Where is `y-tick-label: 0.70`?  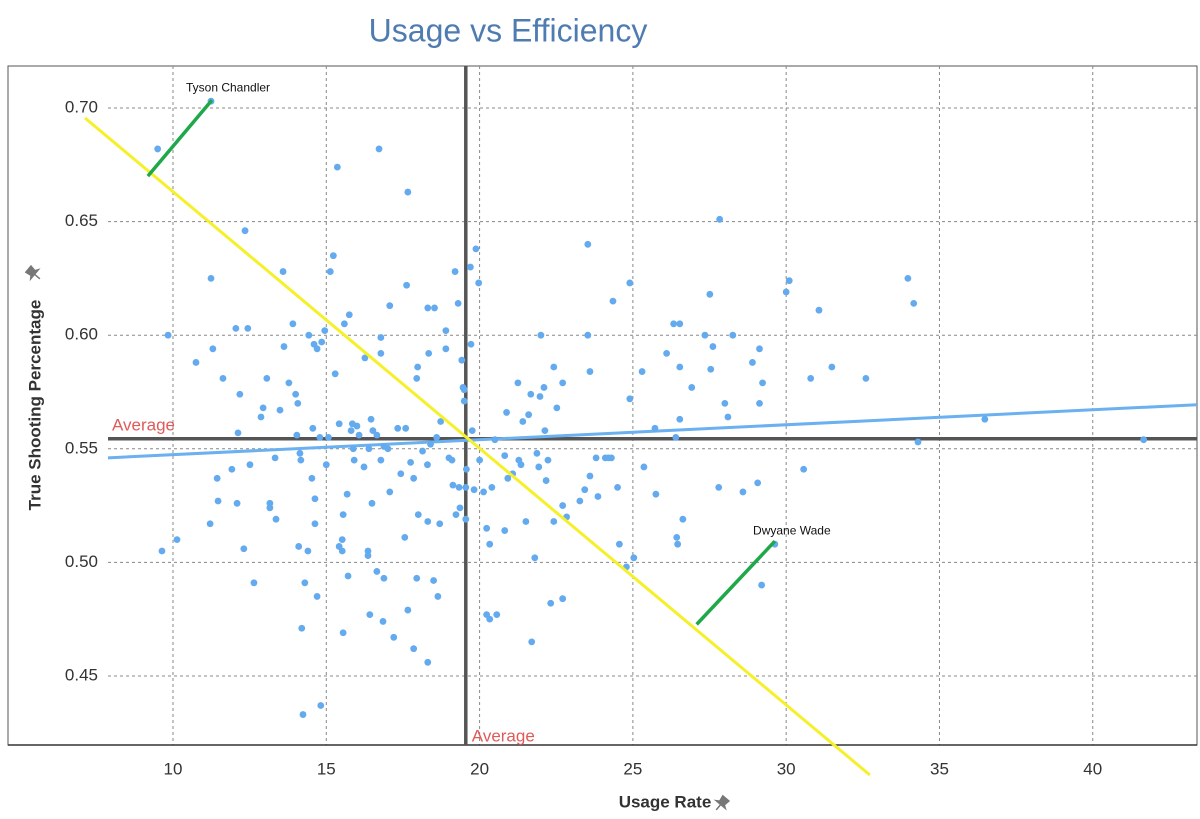
y-tick-label: 0.70 is located at coordinates (81, 107).